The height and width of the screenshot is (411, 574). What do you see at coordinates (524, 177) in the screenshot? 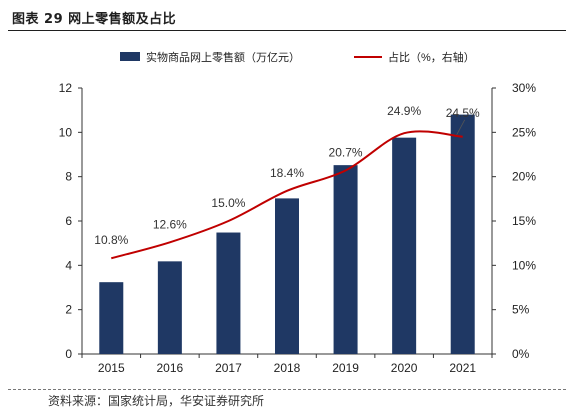
I see `right-tick-label: 20%` at bounding box center [524, 177].